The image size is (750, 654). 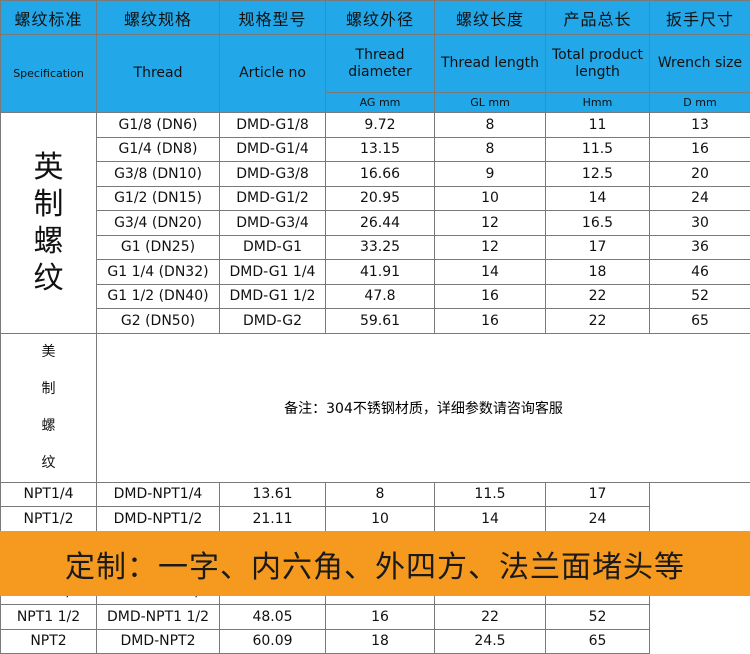 I want to click on diameter-cell: 26.44, so click(x=380, y=223).